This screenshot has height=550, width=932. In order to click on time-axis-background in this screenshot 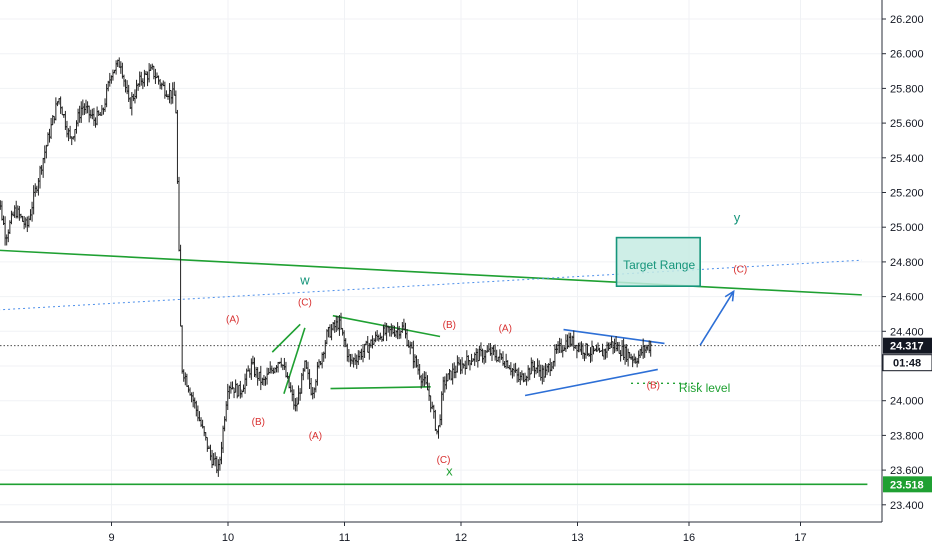, I will do `click(466, 536)`.